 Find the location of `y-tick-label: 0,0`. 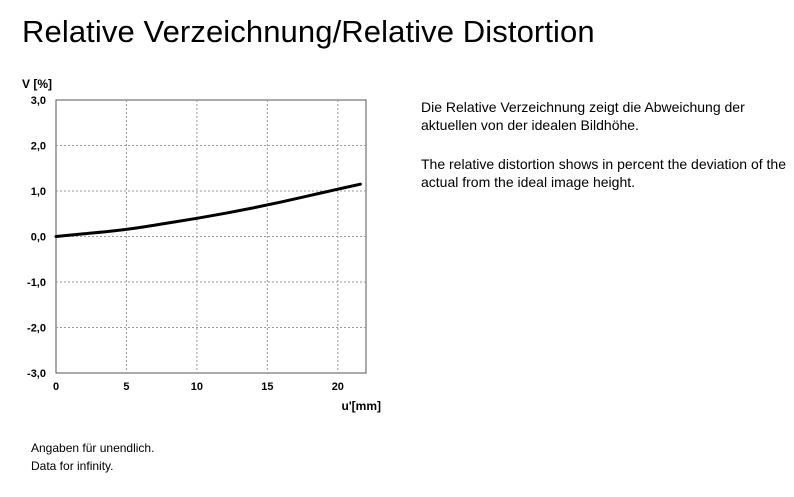

y-tick-label: 0,0 is located at coordinates (38, 238).